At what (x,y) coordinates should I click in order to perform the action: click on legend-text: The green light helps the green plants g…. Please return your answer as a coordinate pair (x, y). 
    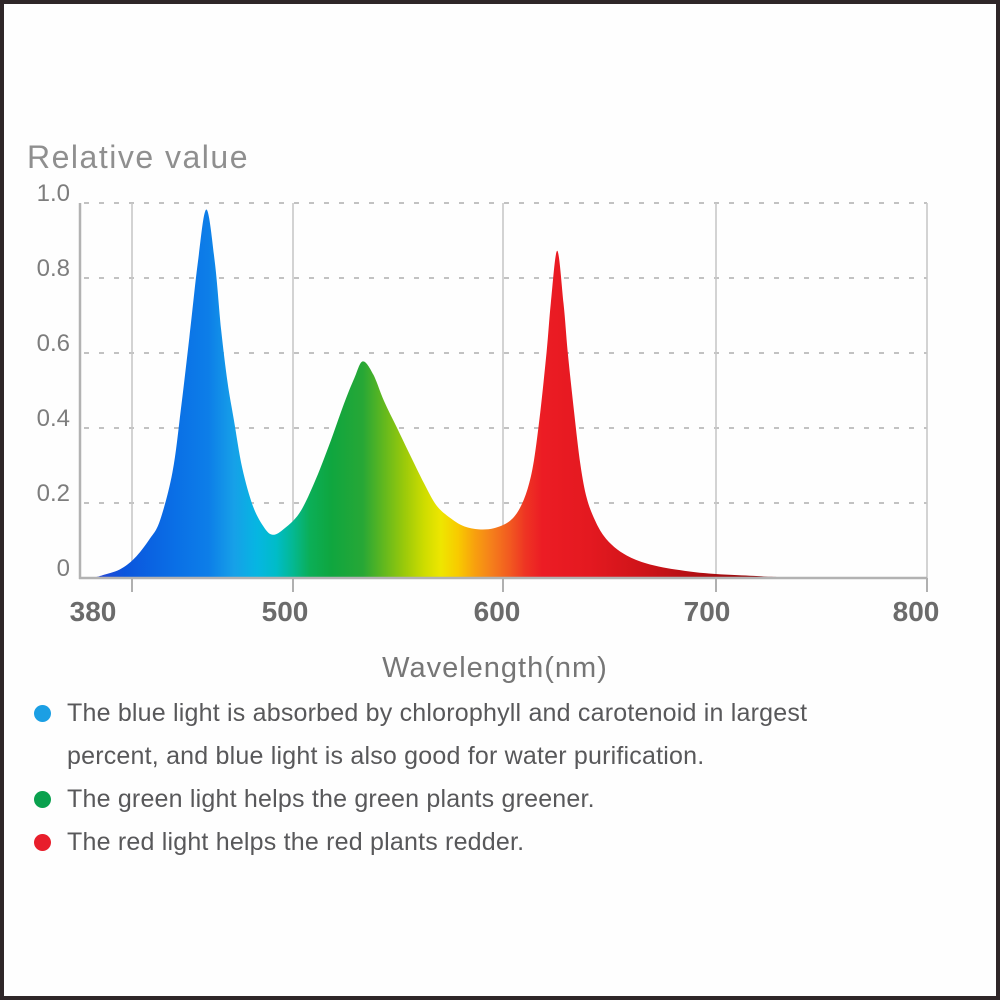
    Looking at the image, I should click on (331, 799).